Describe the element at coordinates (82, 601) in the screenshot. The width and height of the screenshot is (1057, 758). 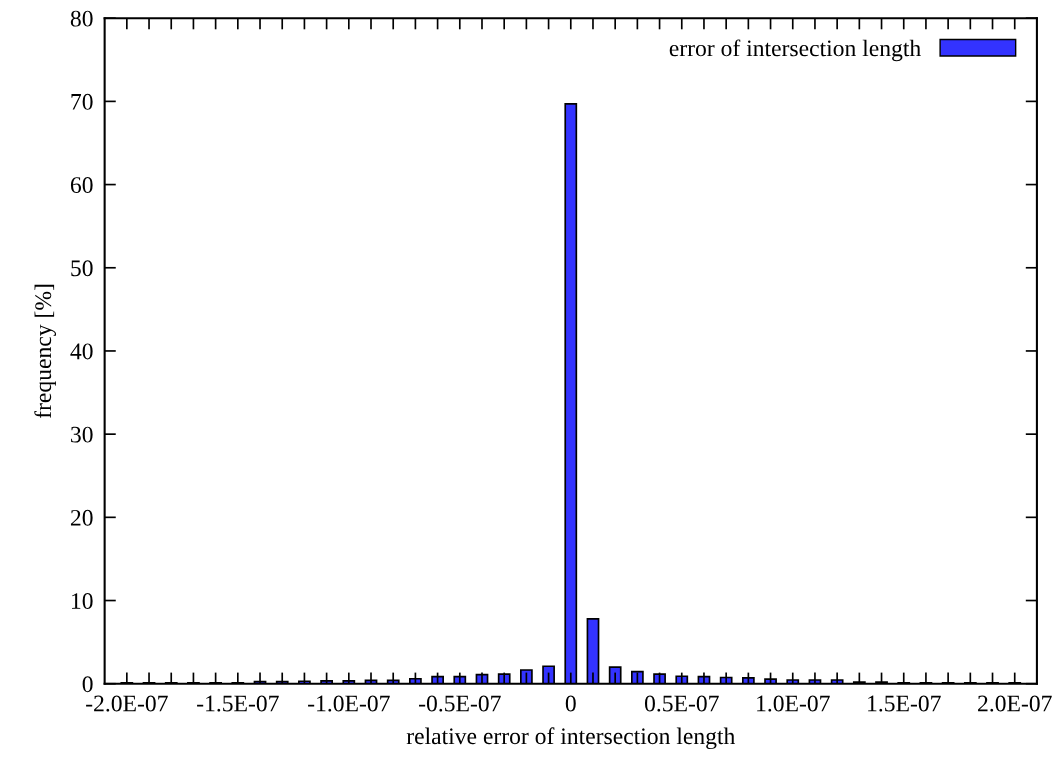
I see `y-tick-label: 10` at that location.